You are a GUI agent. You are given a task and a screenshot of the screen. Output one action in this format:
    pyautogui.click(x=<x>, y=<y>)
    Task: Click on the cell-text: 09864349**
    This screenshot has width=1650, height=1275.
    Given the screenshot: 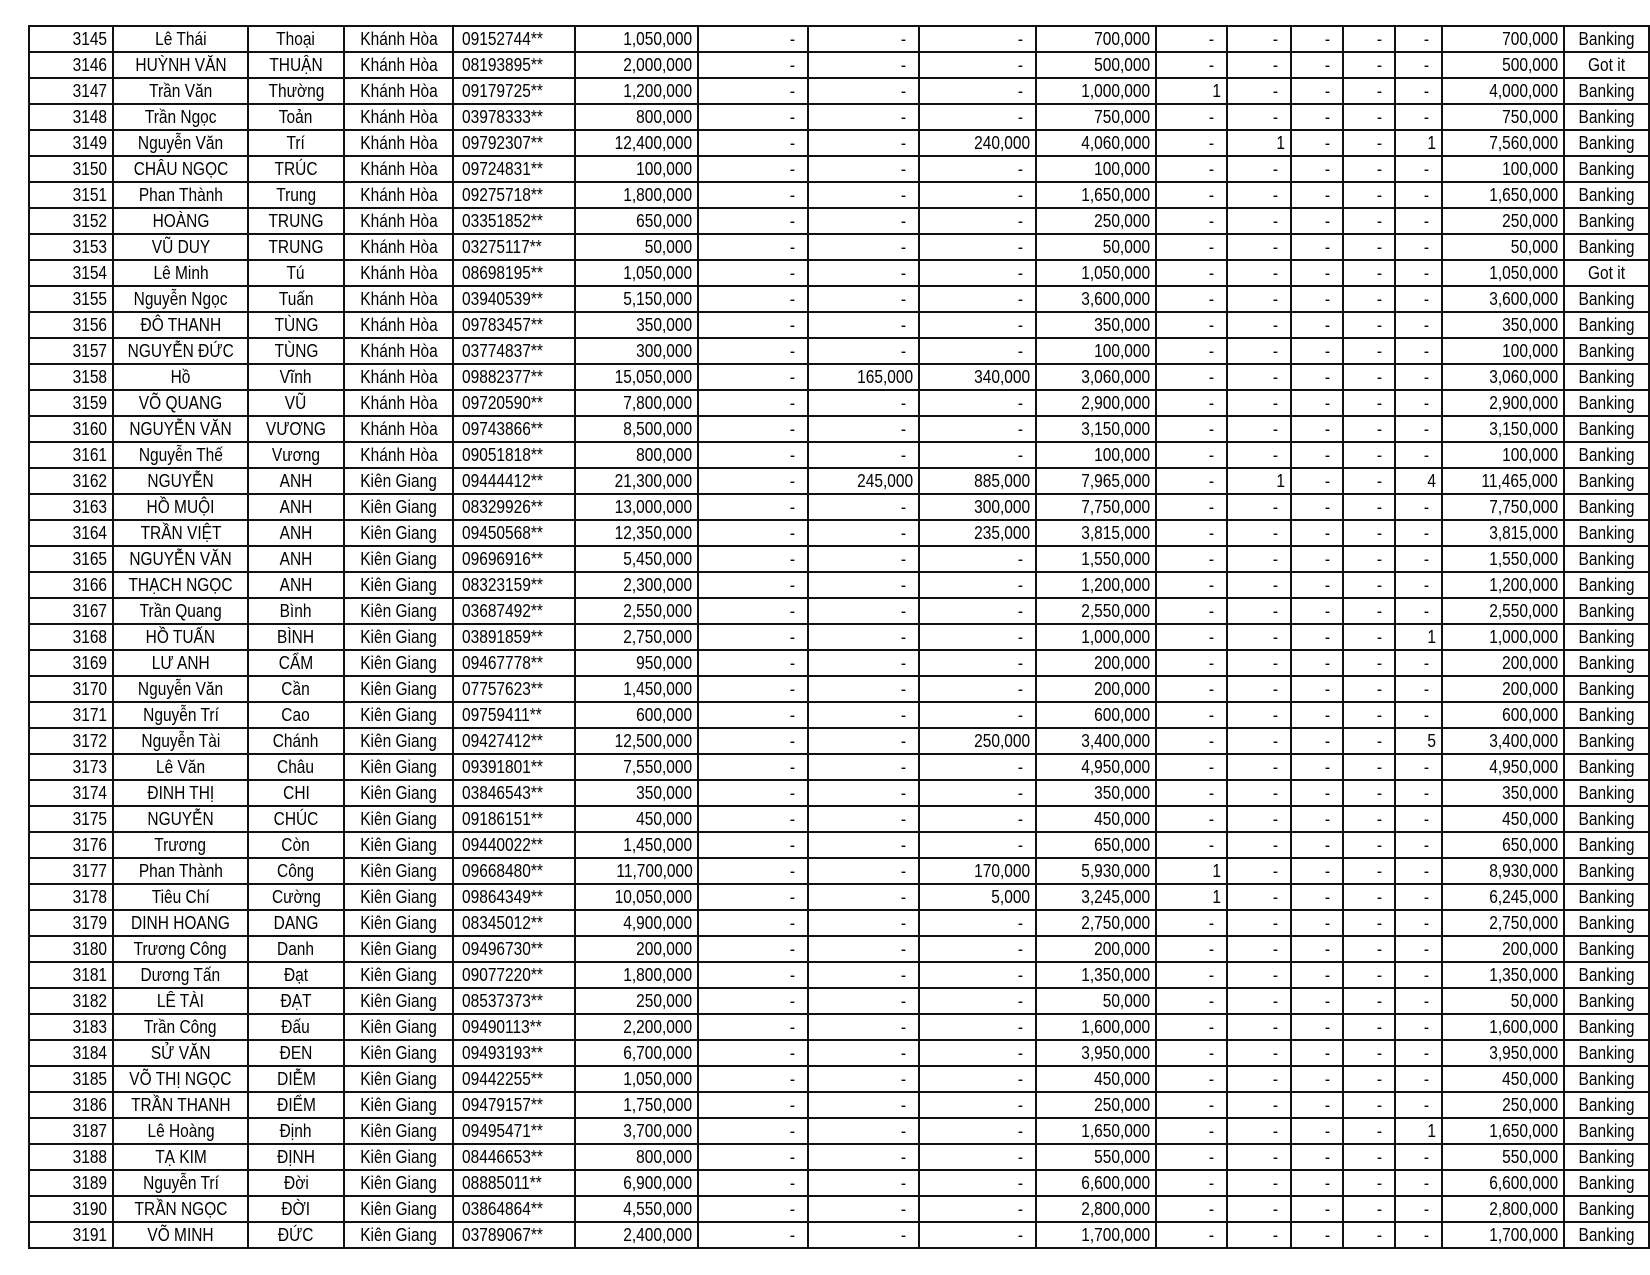 What is the action you would take?
    pyautogui.click(x=503, y=897)
    